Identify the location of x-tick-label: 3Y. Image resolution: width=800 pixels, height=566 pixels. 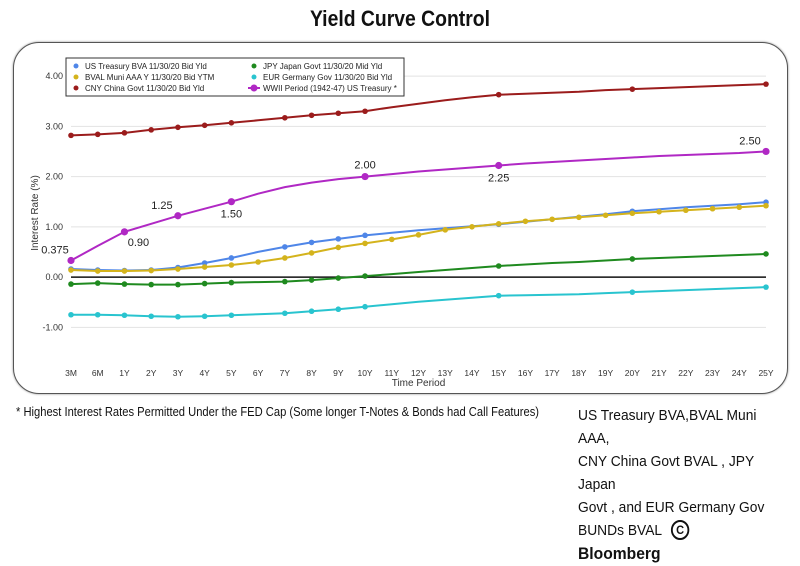
(178, 373).